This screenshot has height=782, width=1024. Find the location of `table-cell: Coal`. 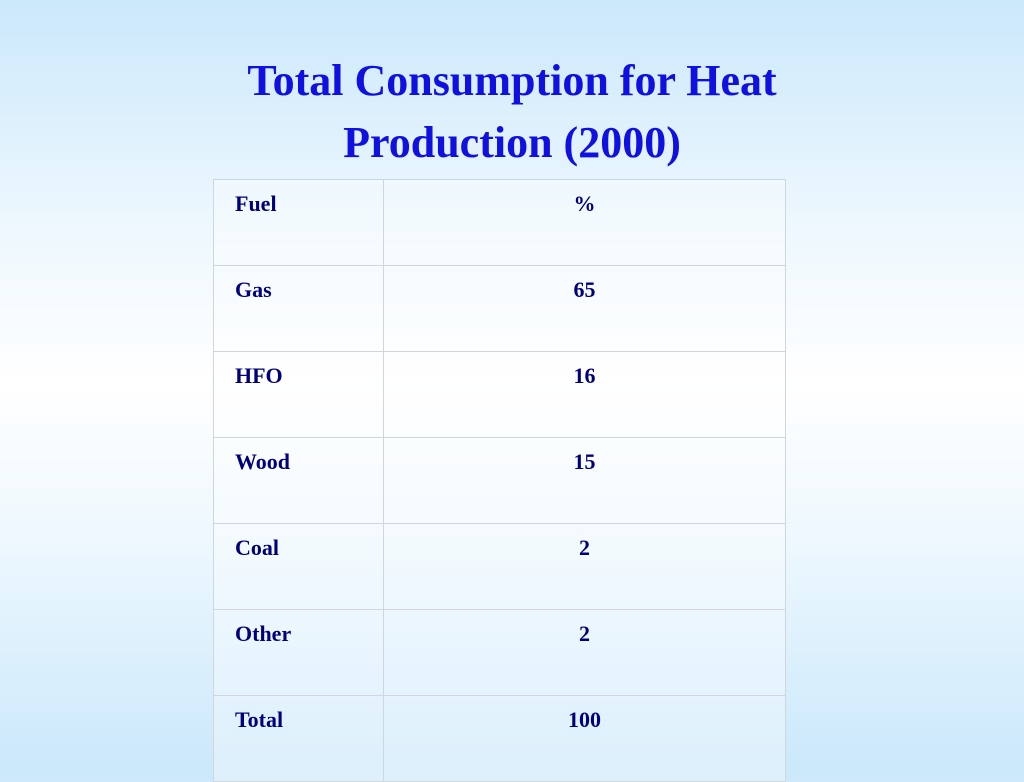

table-cell: Coal is located at coordinates (298, 566).